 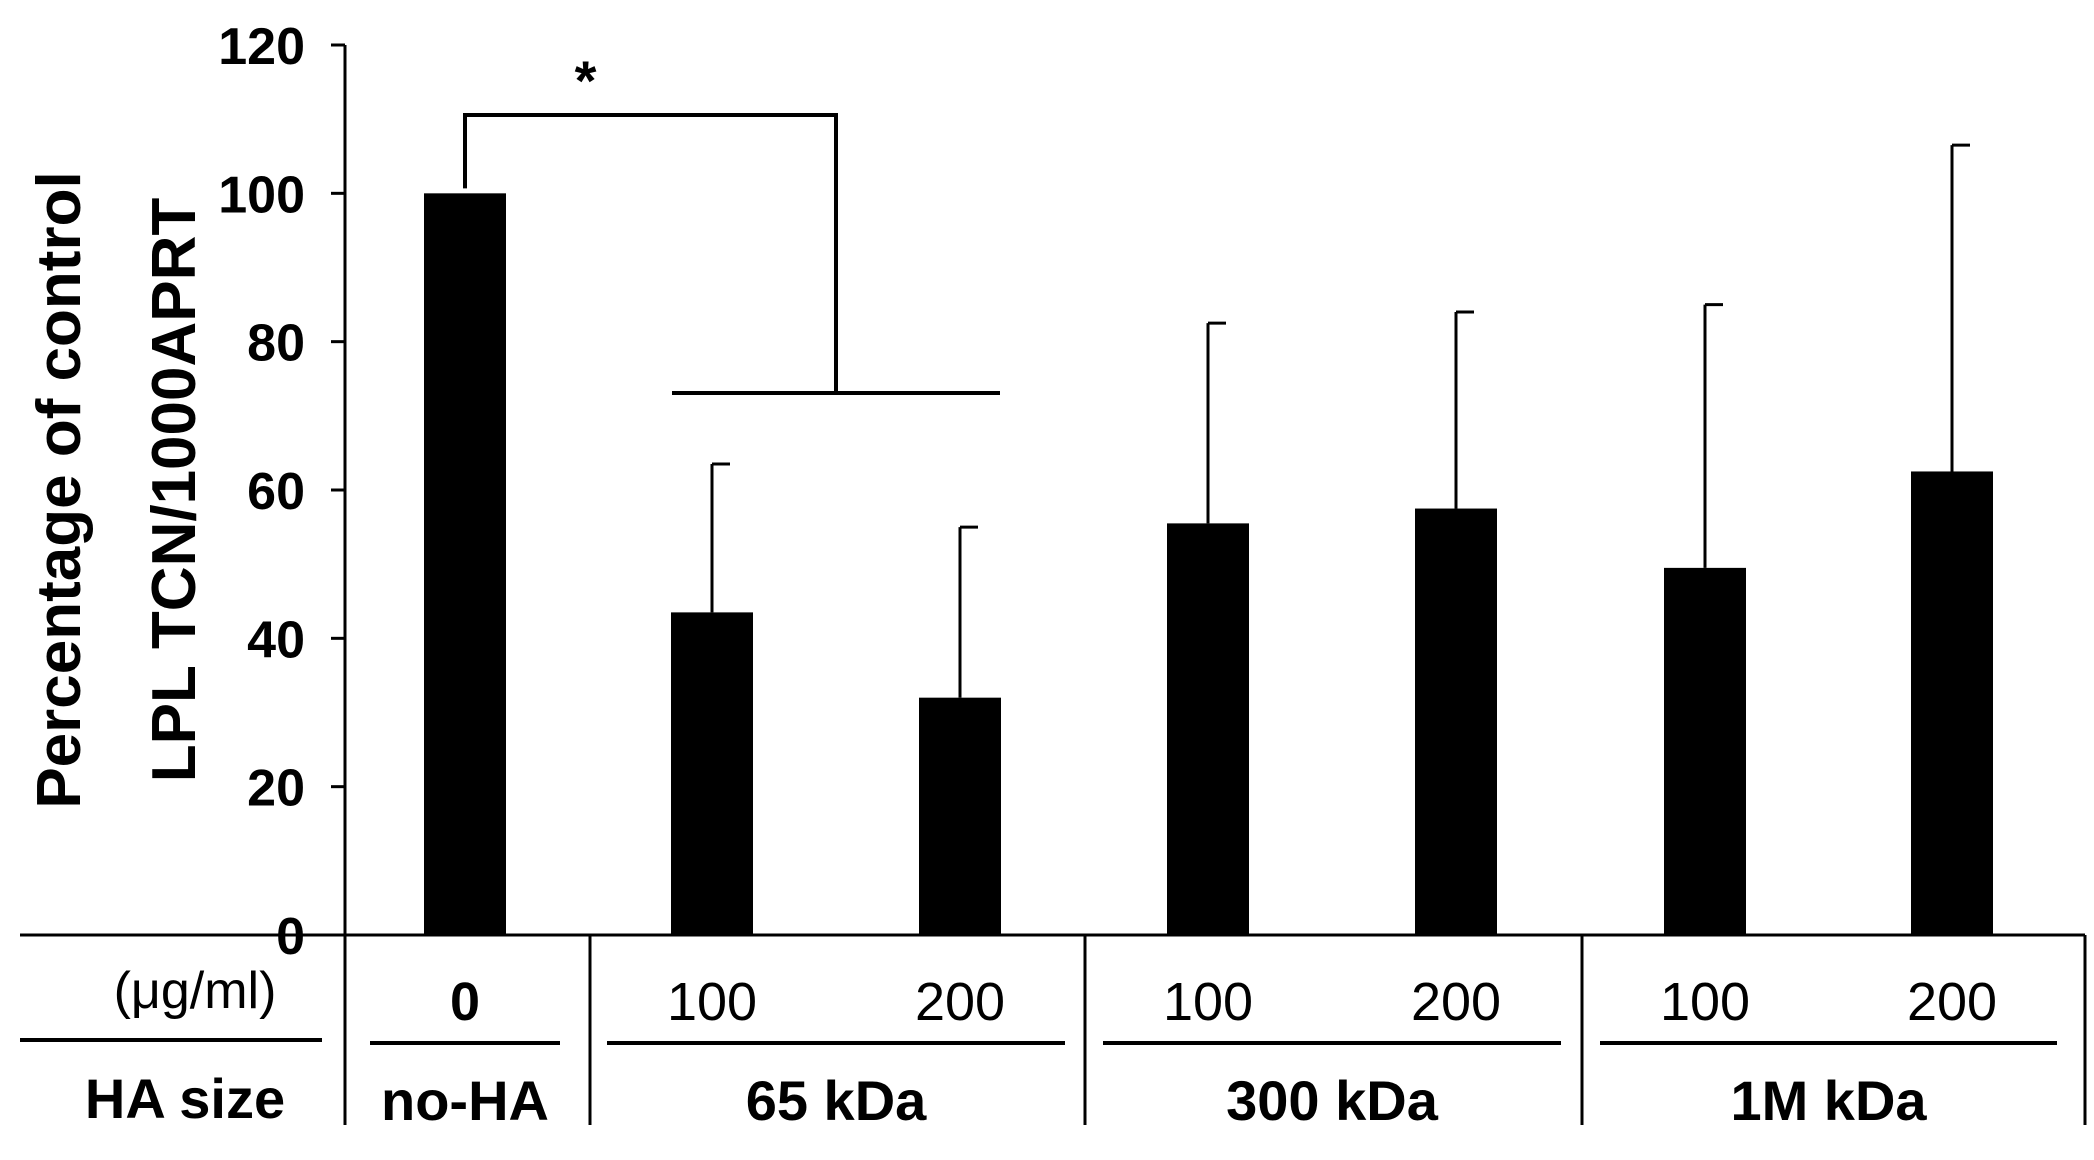 What do you see at coordinates (195, 991) in the screenshot?
I see `dose-row-label: (μg/ml)` at bounding box center [195, 991].